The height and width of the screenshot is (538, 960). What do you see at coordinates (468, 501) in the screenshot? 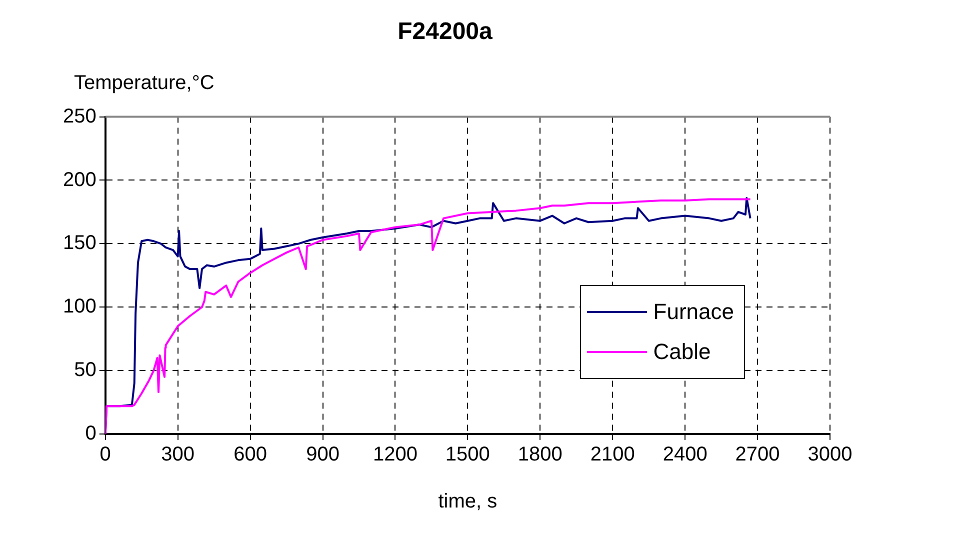
I see `x-axis-title: time, s` at bounding box center [468, 501].